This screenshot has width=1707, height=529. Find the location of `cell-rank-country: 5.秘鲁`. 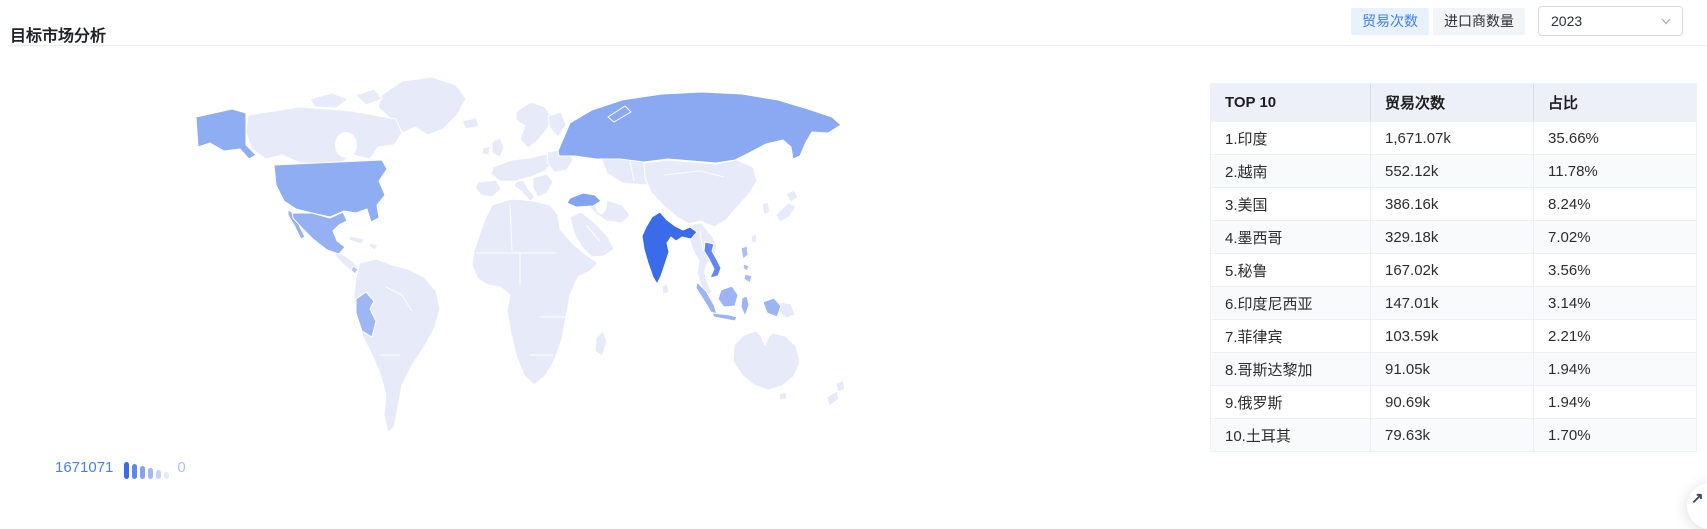

cell-rank-country: 5.秘鲁 is located at coordinates (1291, 270).